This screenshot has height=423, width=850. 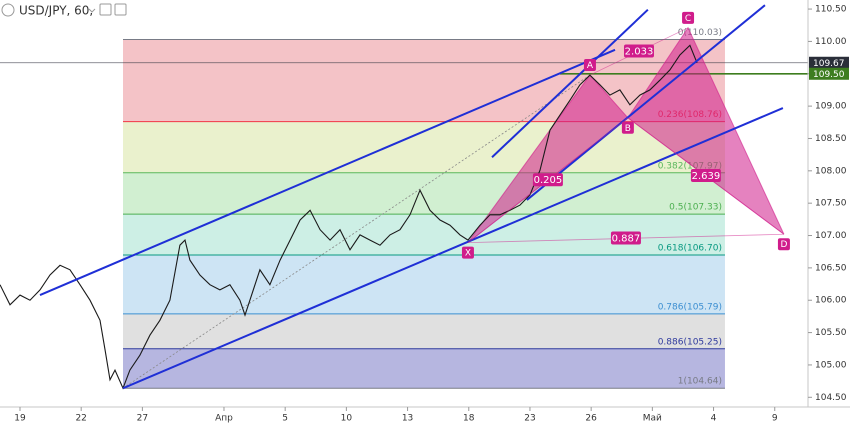 What do you see at coordinates (831, 301) in the screenshot?
I see `y-tick-label: 106.00` at bounding box center [831, 301].